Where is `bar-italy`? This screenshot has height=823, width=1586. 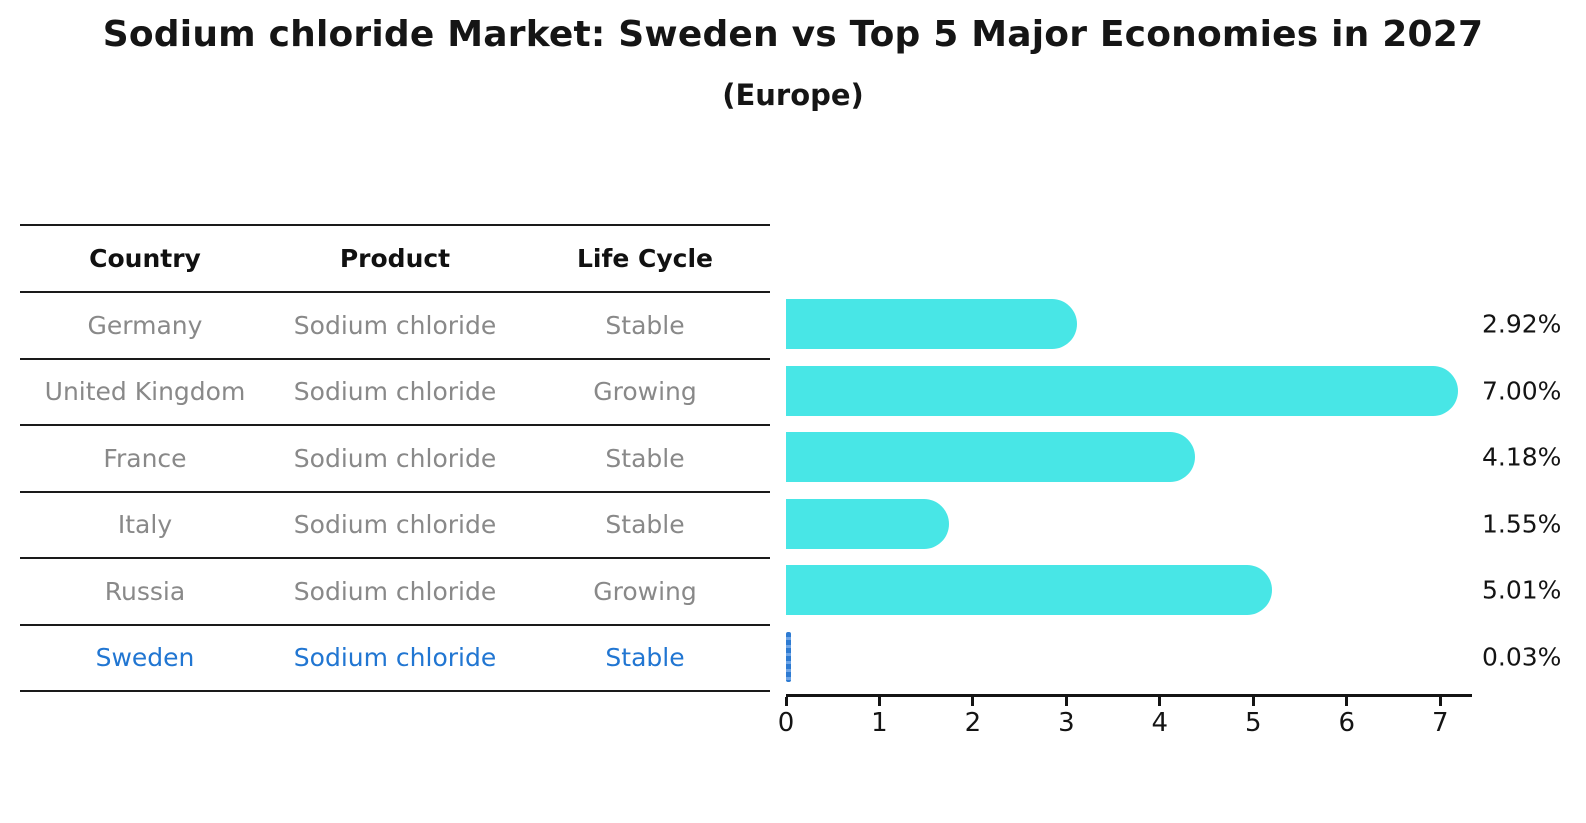
bar-italy is located at coordinates (867, 523).